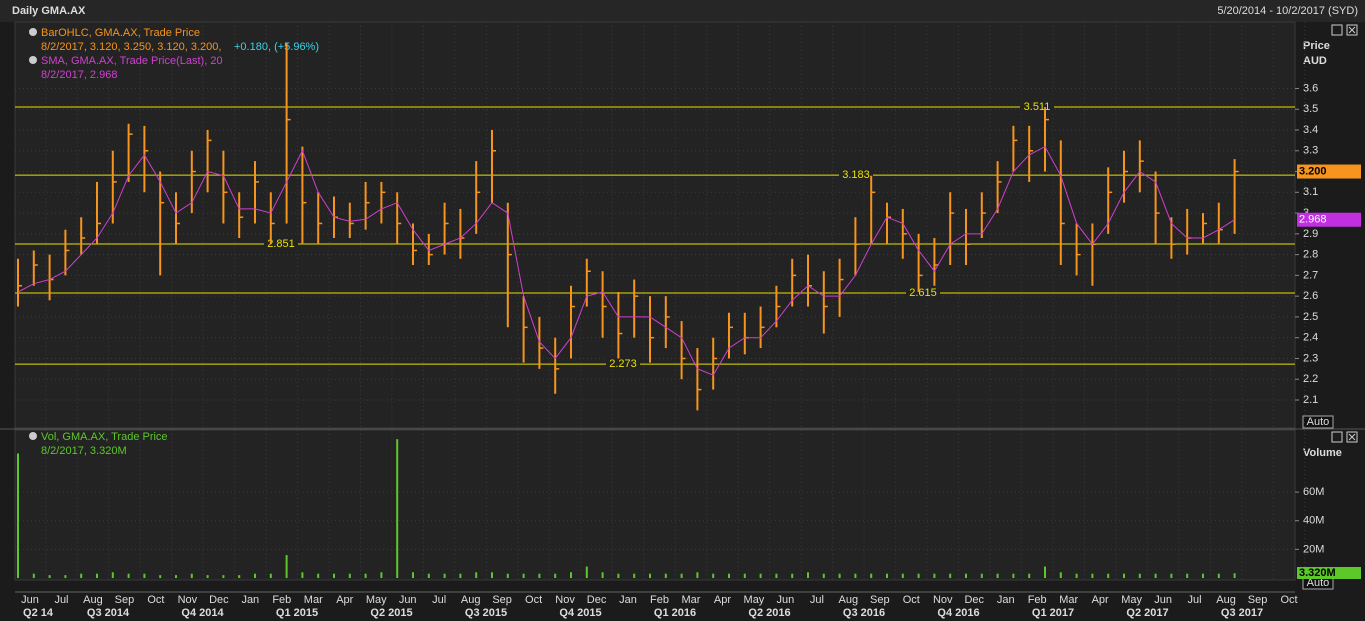 This screenshot has height=621, width=1365. What do you see at coordinates (1313, 492) in the screenshot?
I see `y-tick-label: 60M` at bounding box center [1313, 492].